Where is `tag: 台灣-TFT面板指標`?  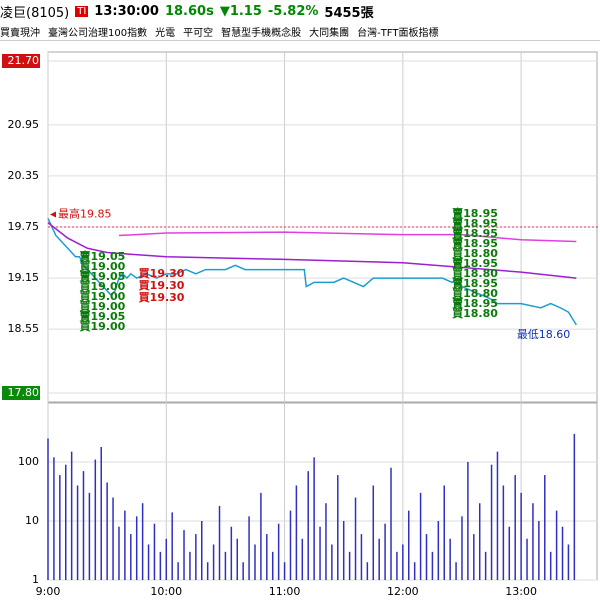 tag: 台灣-TFT面板指標 is located at coordinates (398, 33).